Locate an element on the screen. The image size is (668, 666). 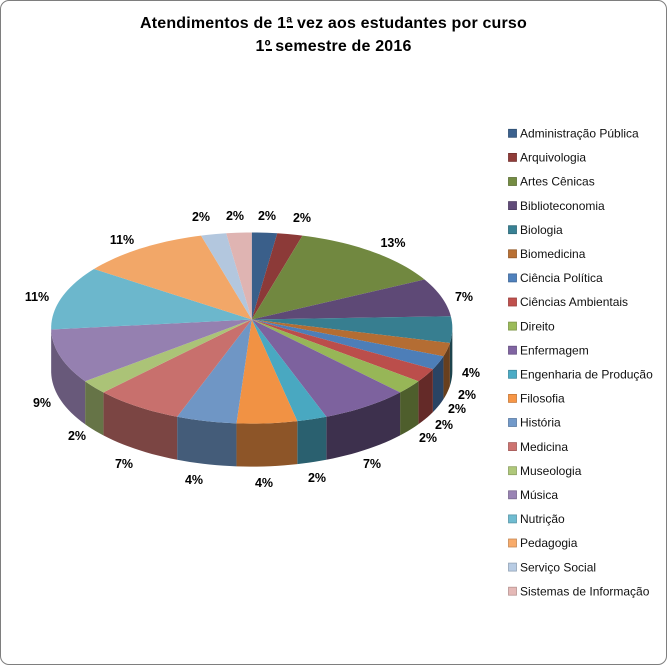
svg-text: Nutrição is located at coordinates (542, 519).